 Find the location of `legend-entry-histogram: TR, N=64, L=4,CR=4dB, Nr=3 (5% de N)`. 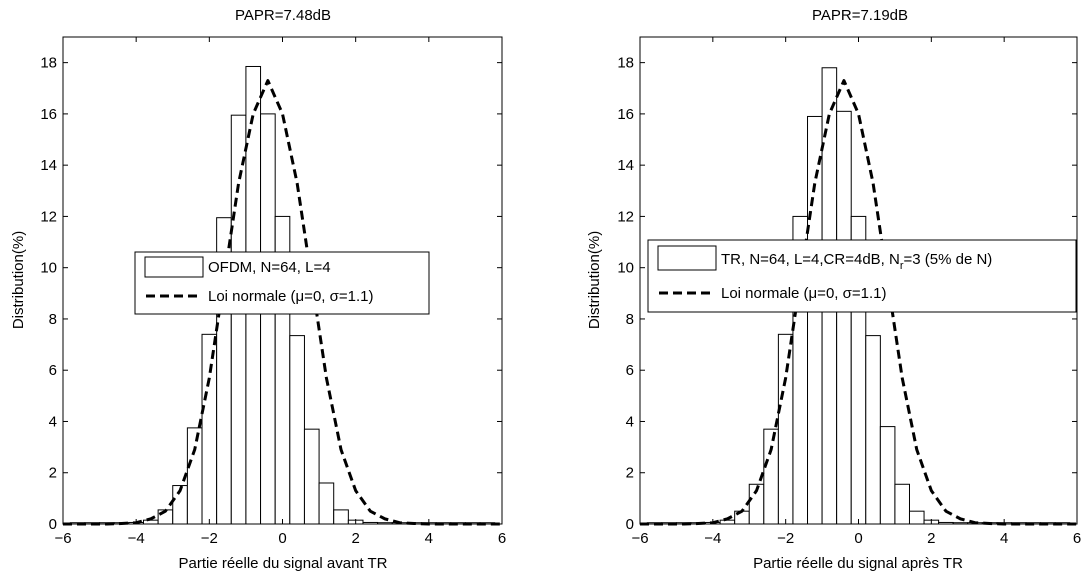

legend-entry-histogram: TR, N=64, L=4,CR=4dB, Nr=3 (5% de N) is located at coordinates (856, 261).